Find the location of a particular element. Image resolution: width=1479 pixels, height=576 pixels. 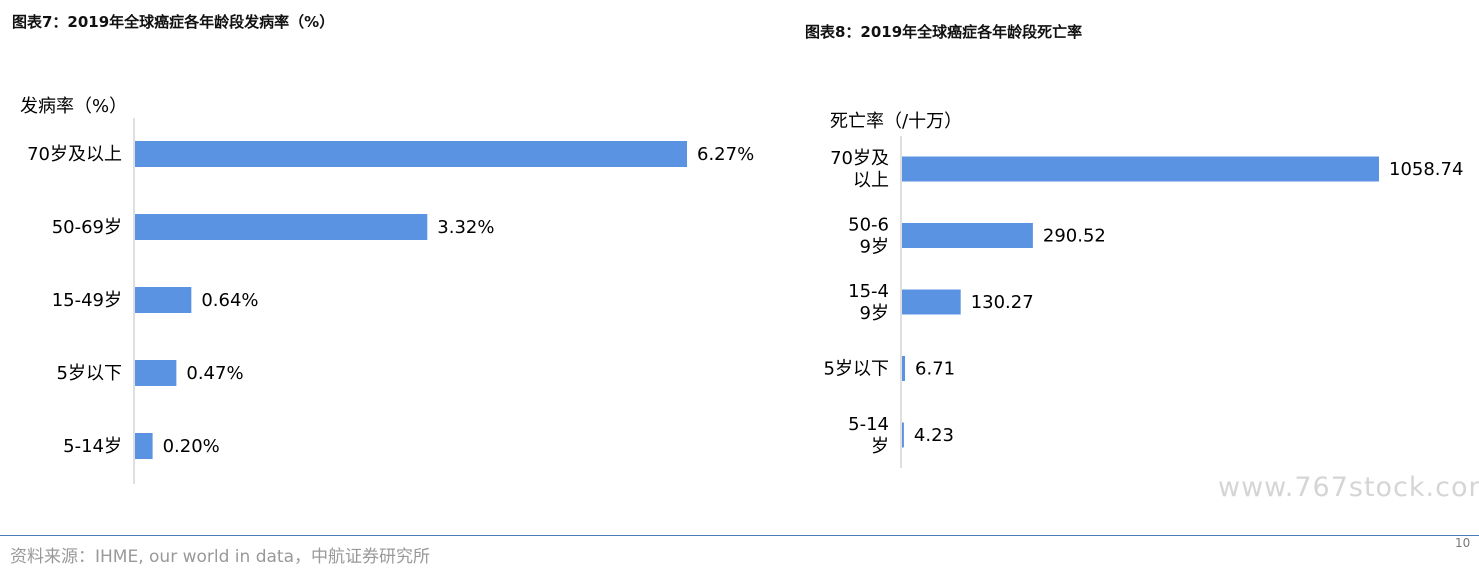

watermark: www.767stock.com is located at coordinates (1348, 487).